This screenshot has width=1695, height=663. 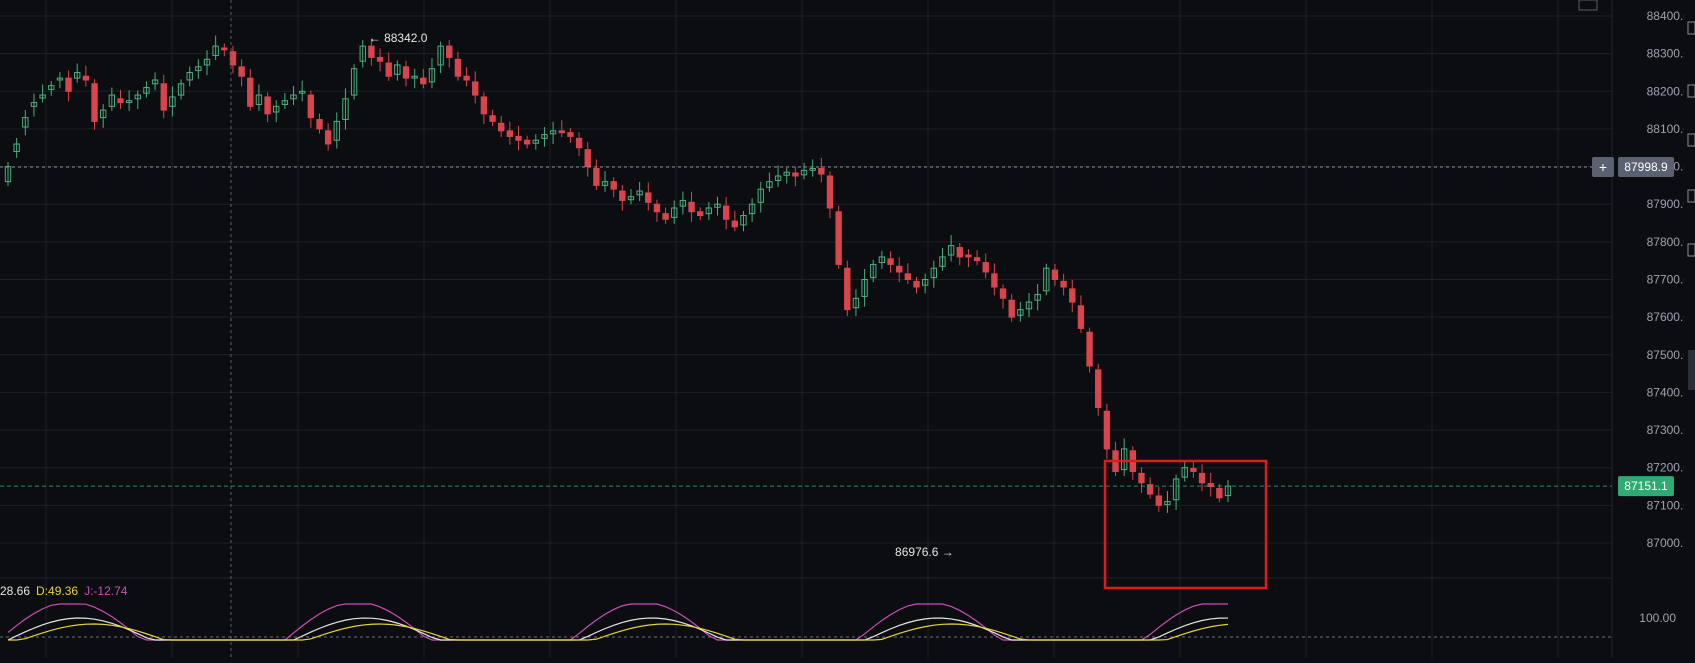 What do you see at coordinates (1669, 392) in the screenshot?
I see `price-tick-label: 87400.0` at bounding box center [1669, 392].